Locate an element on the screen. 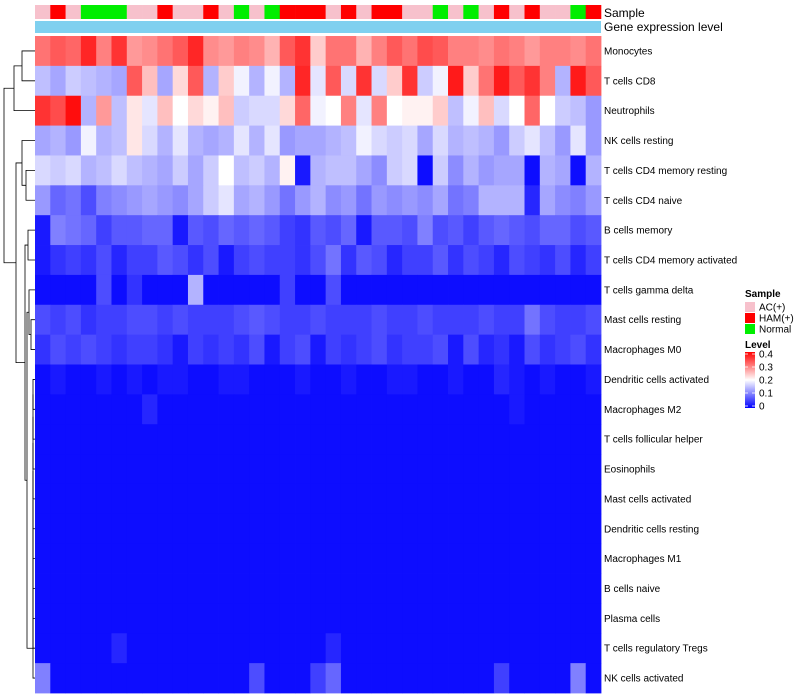 This screenshot has width=800, height=700. gene-expression-bar is located at coordinates (318, 27).